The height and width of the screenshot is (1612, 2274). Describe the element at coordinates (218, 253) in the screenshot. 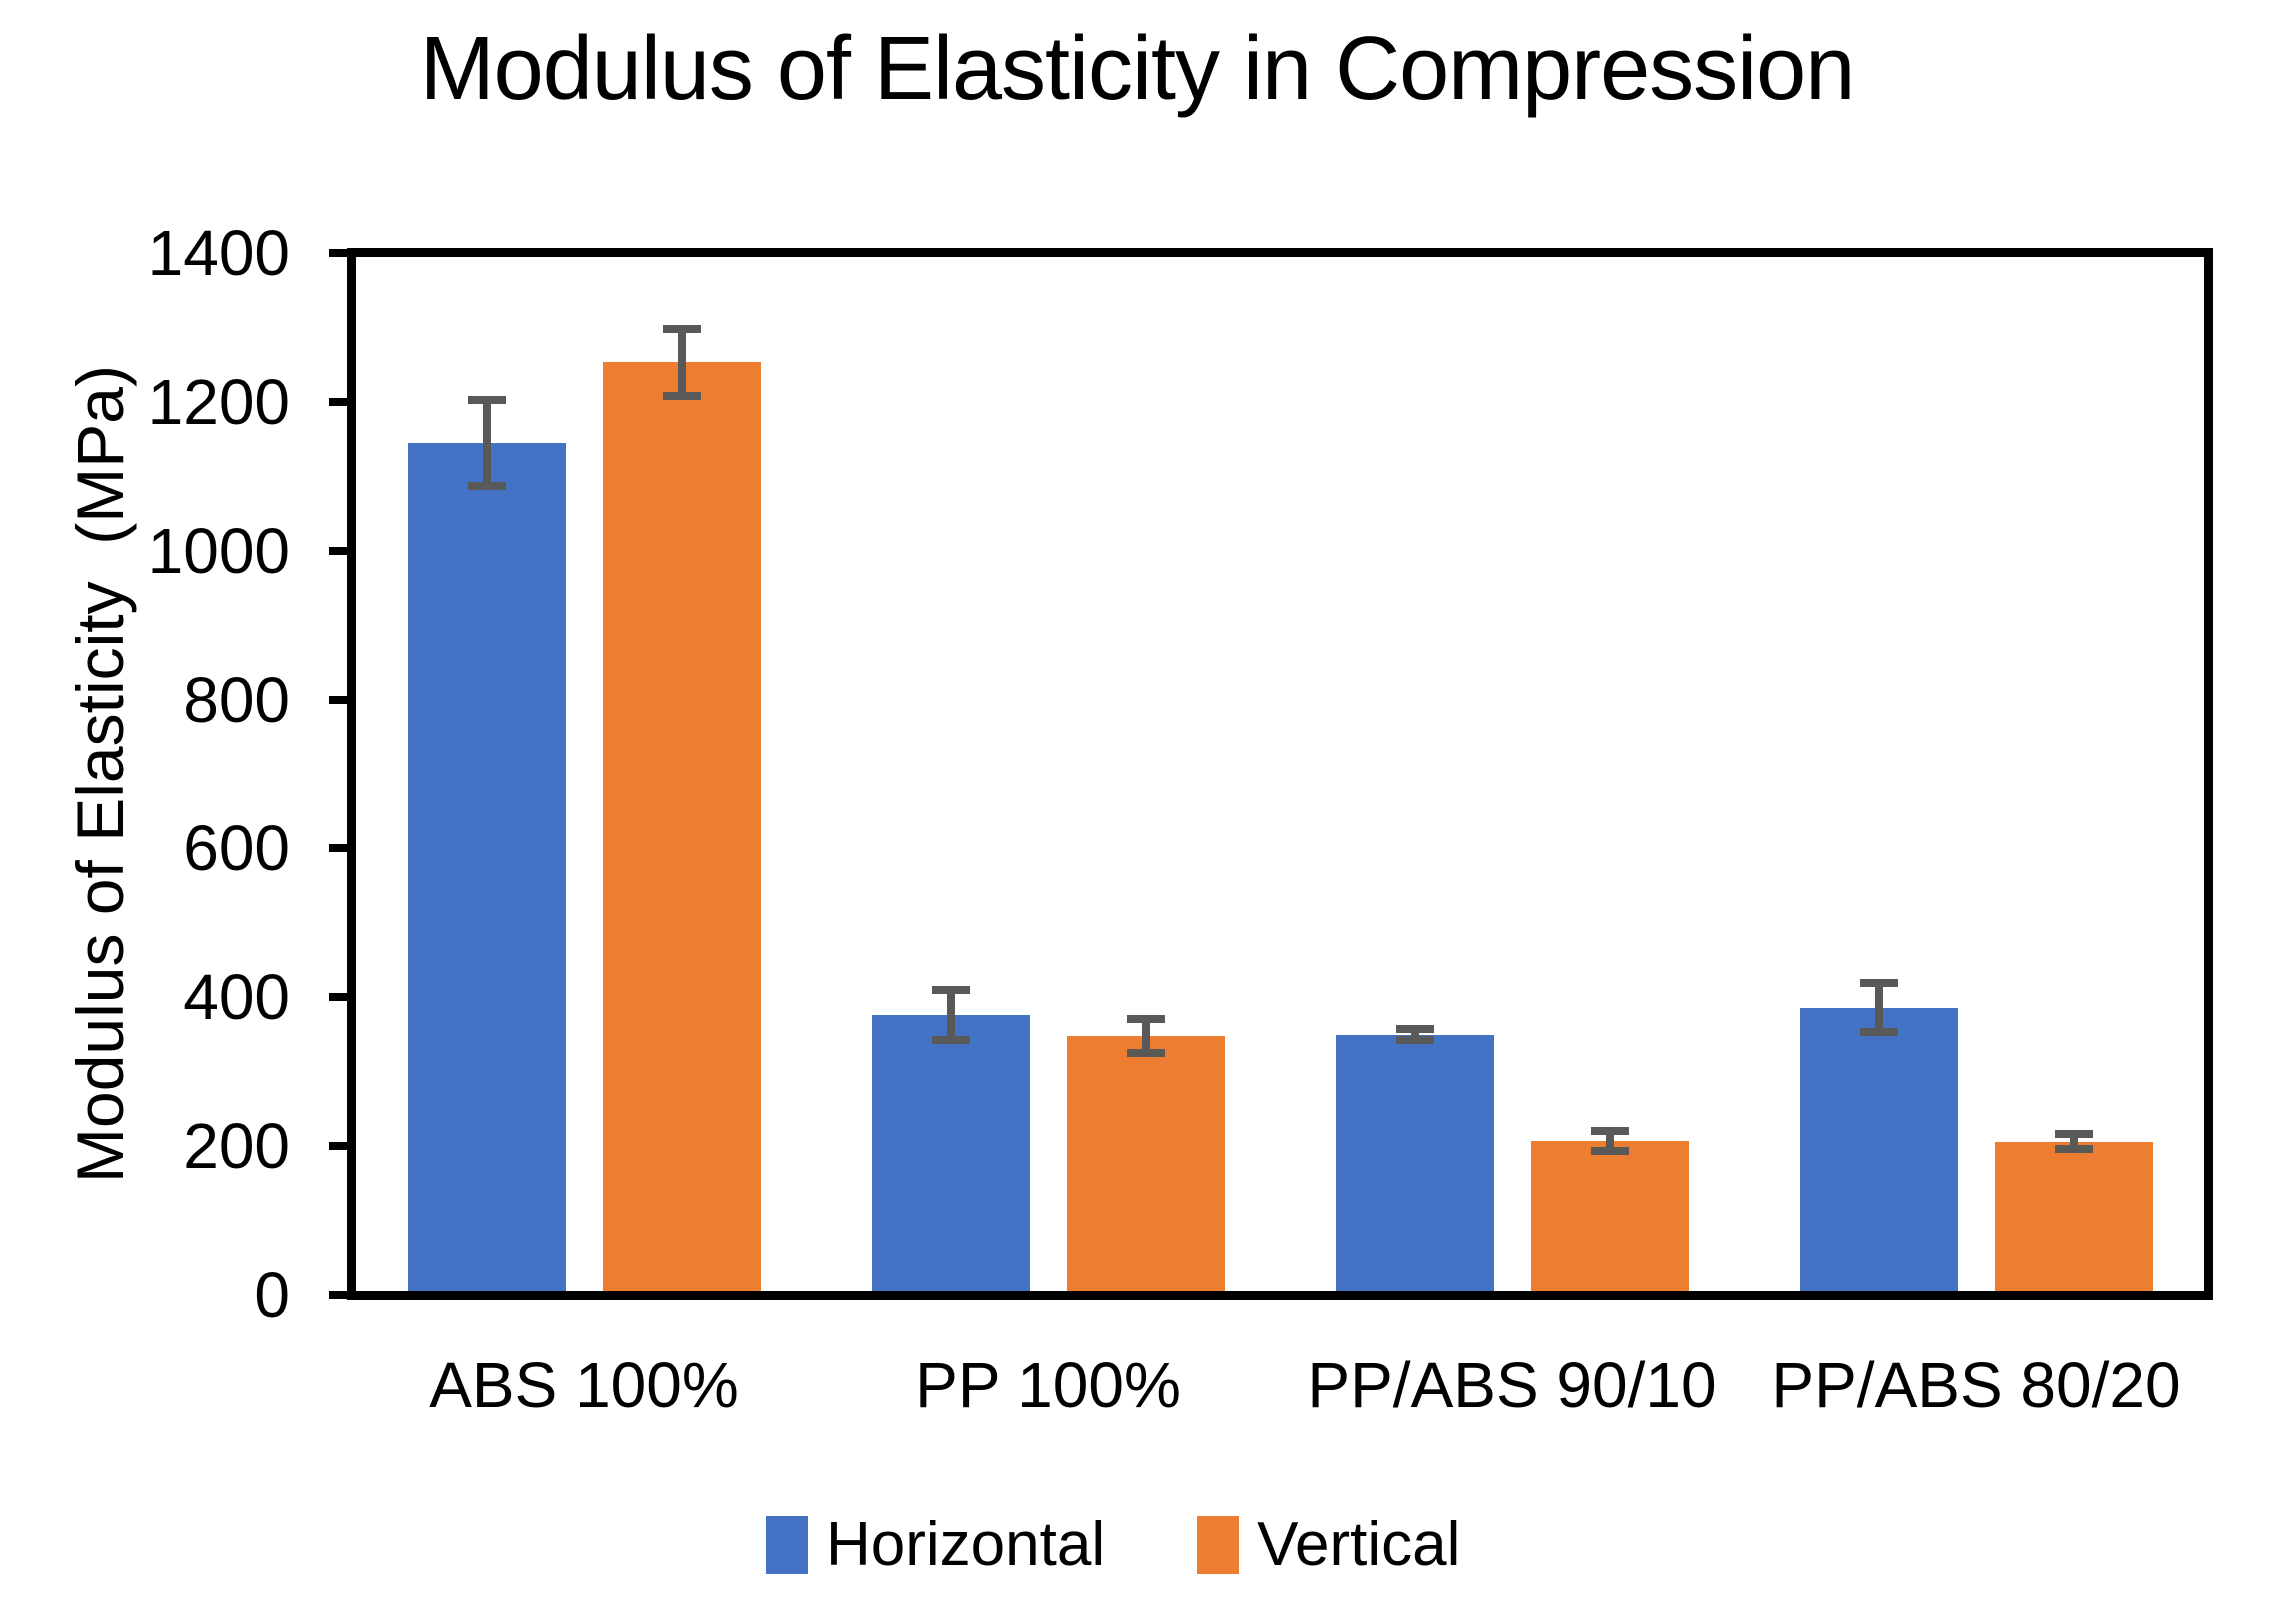

I see `y-tick-label-1400: 1400` at that location.